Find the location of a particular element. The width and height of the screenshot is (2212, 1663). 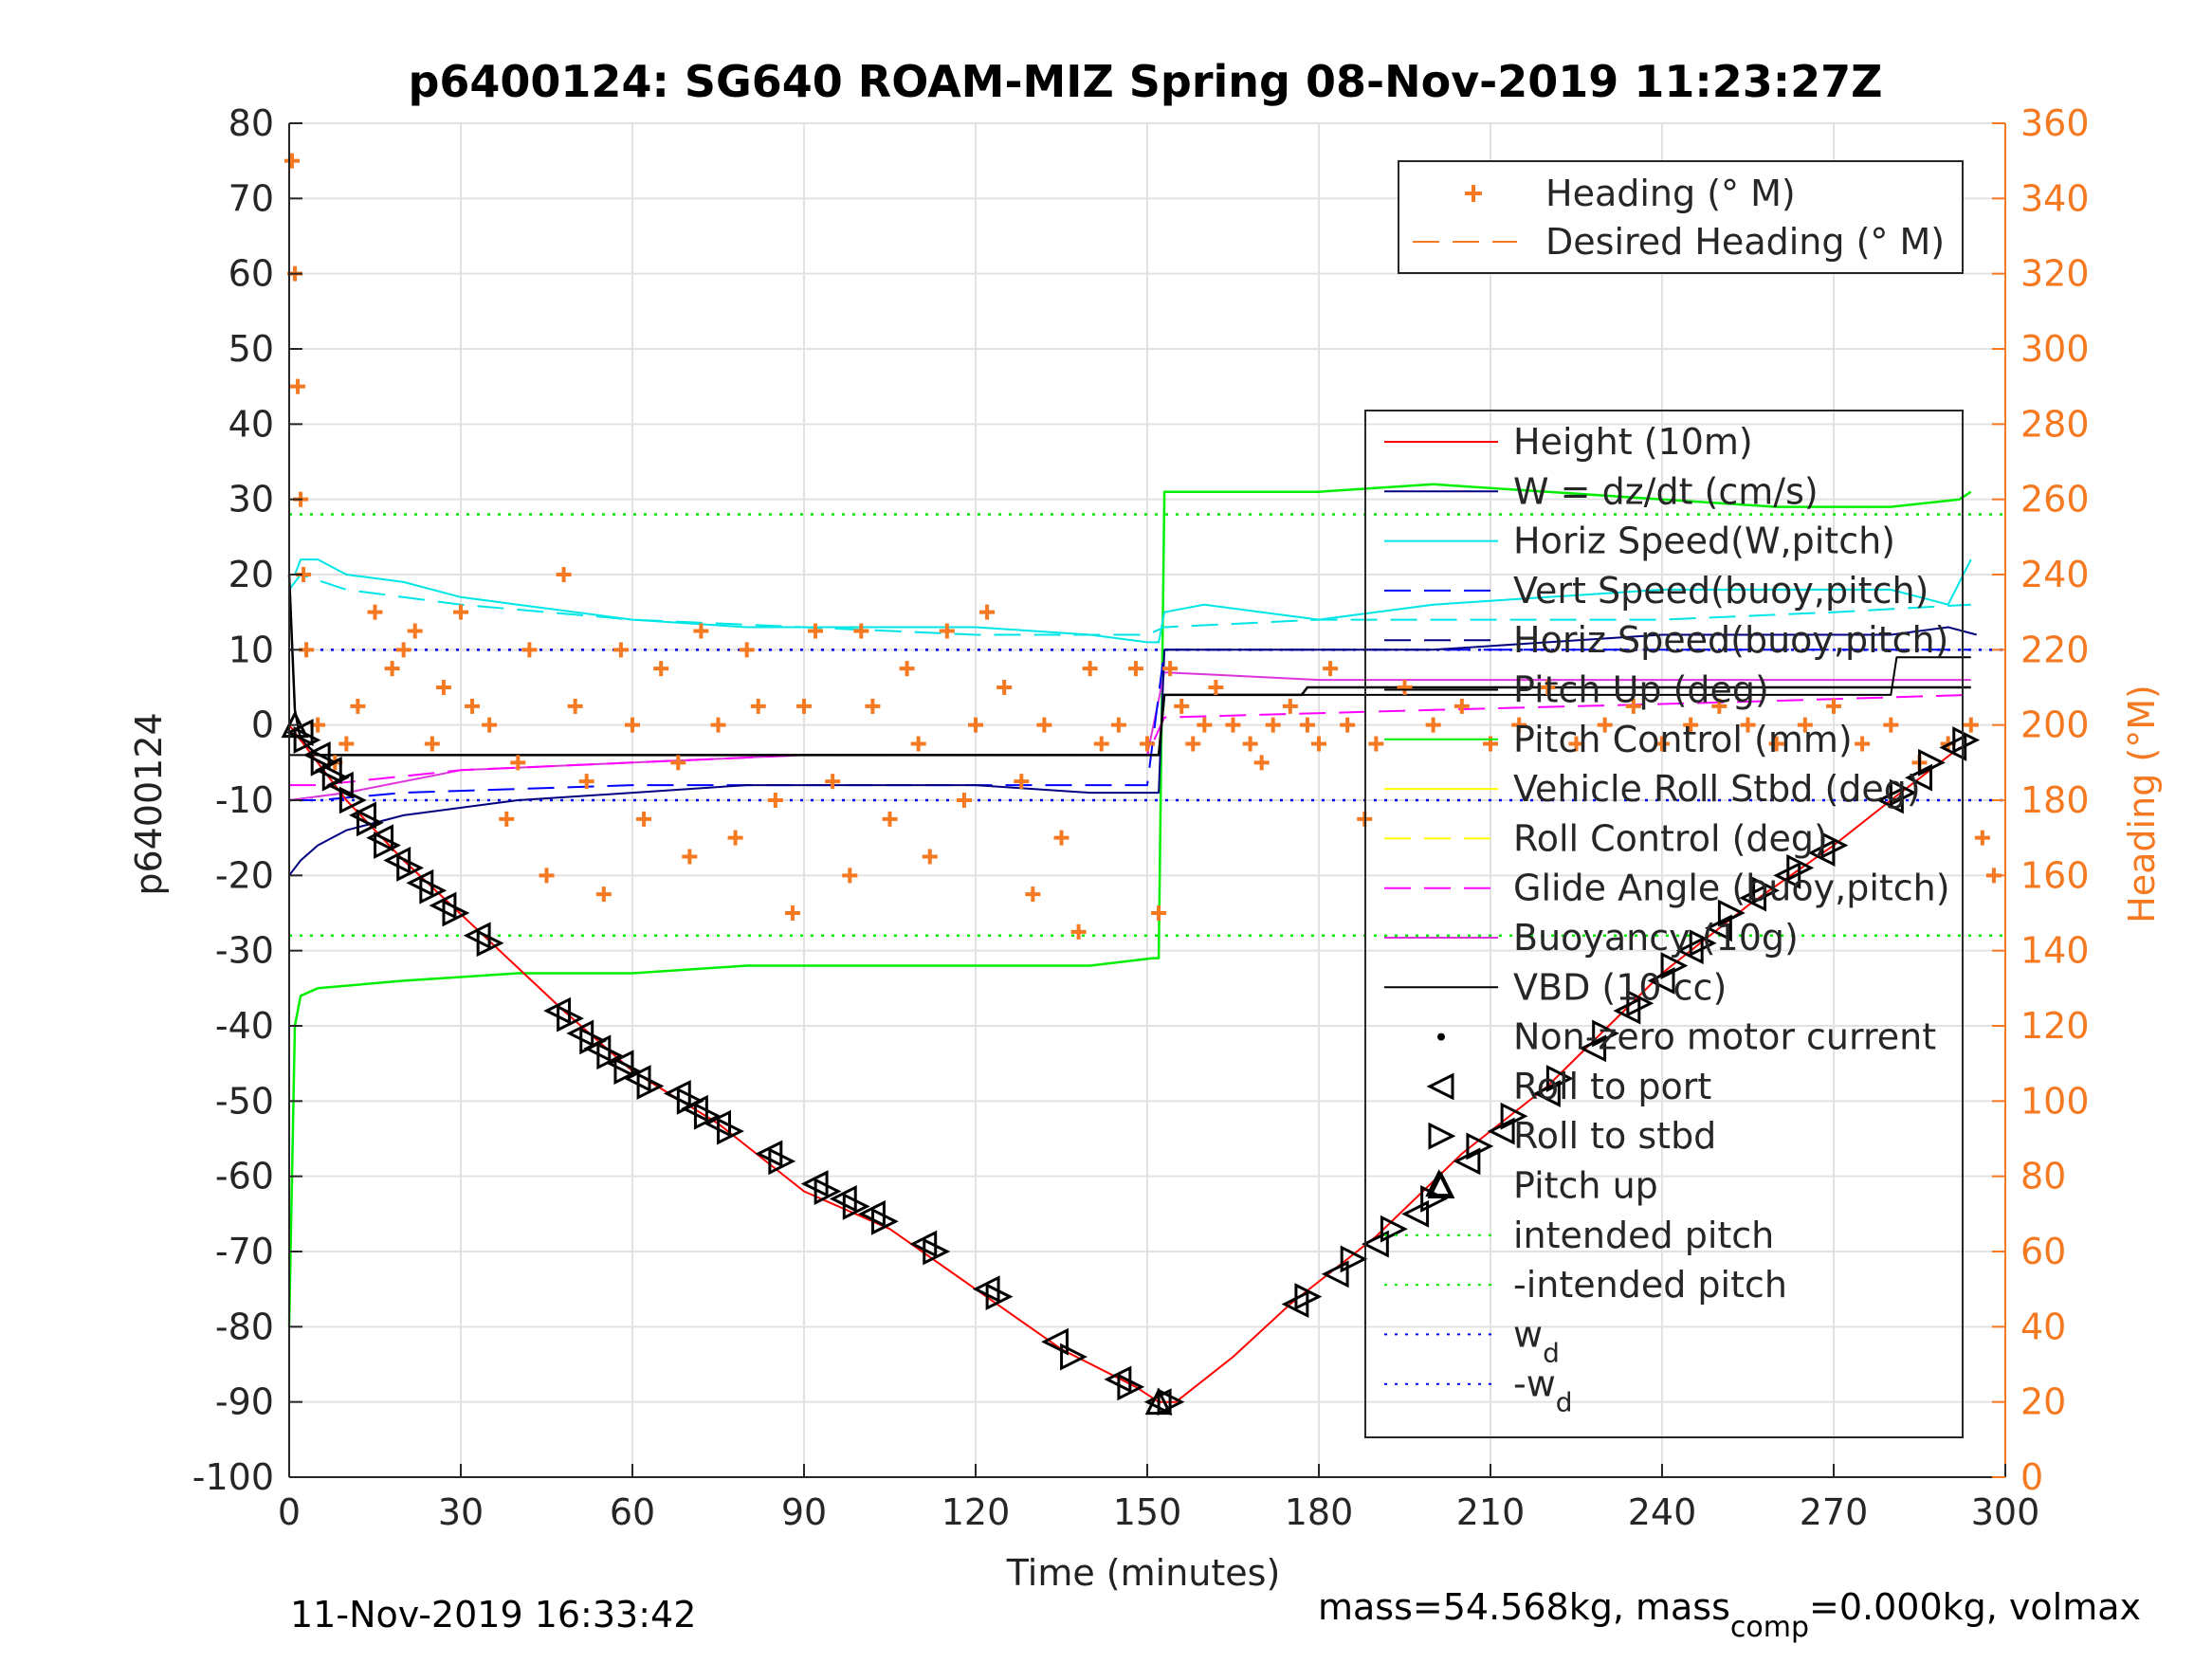

legend-heading-label: Heading (° M) is located at coordinates (1670, 194).